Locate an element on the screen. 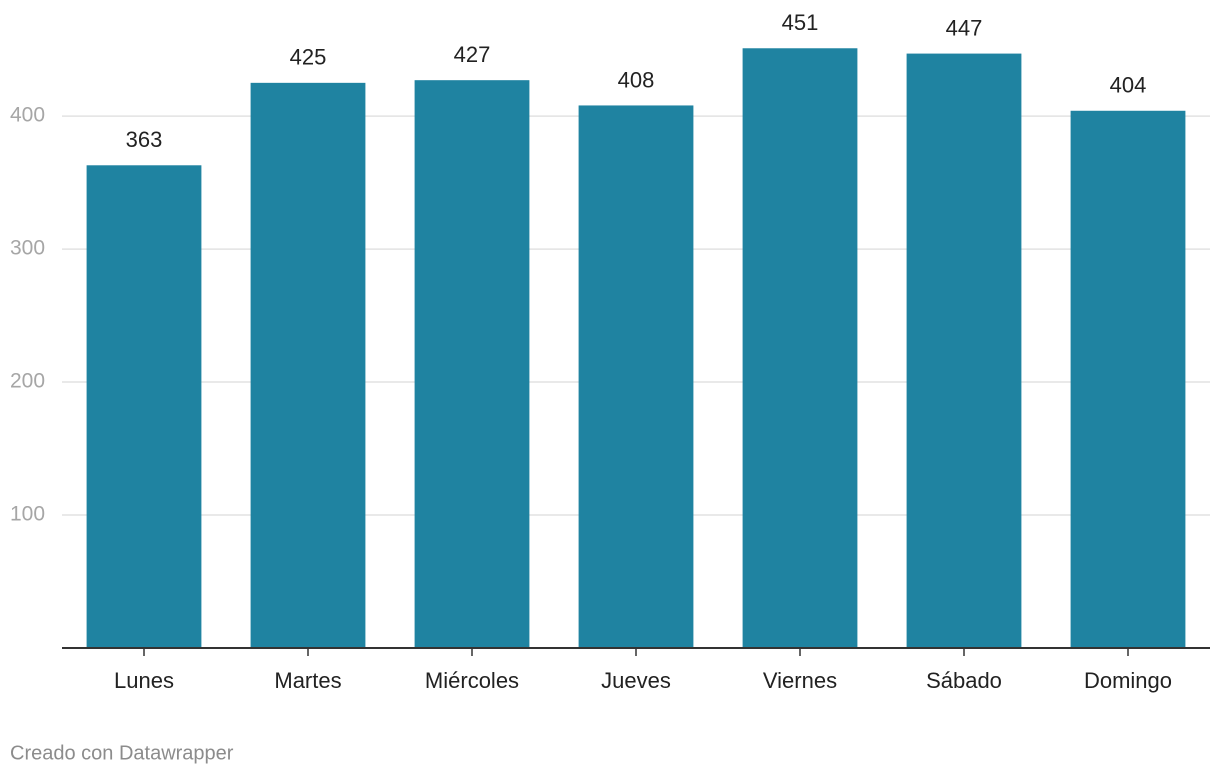 Image resolution: width=1220 pixels, height=778 pixels. value-label: 447 is located at coordinates (964, 27).